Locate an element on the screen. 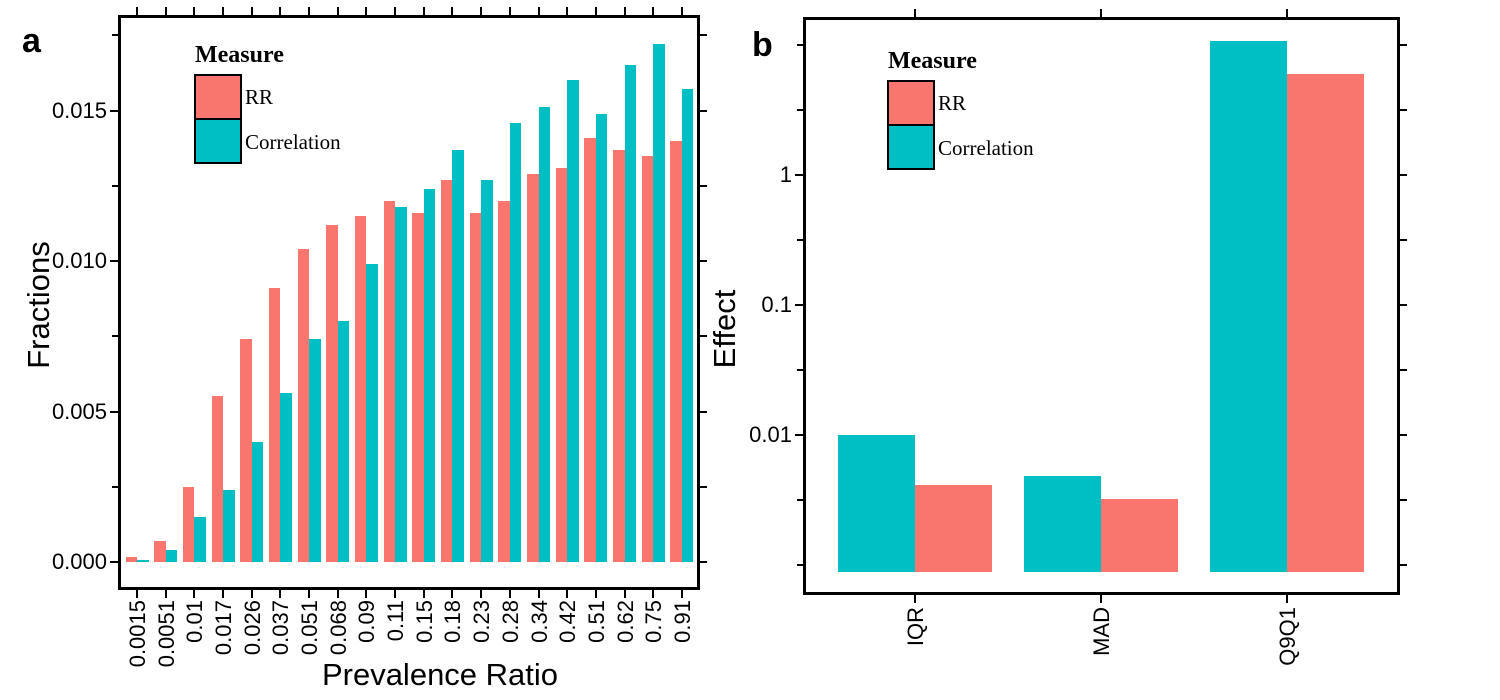 This screenshot has height=700, width=1500. bar-a-0.09-RR is located at coordinates (360, 388).